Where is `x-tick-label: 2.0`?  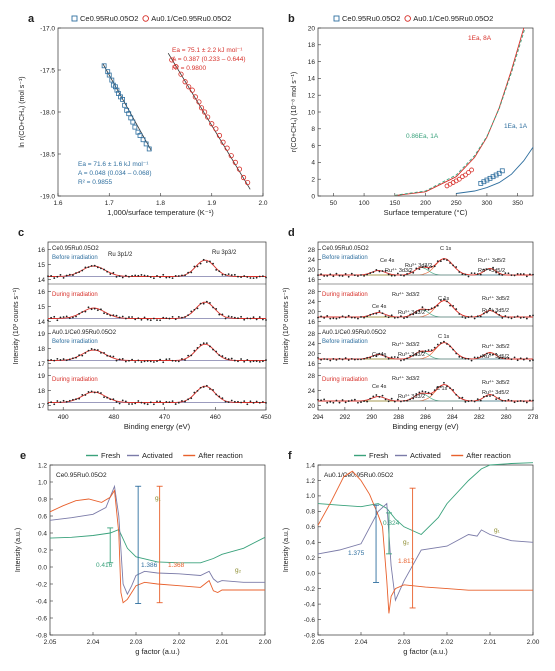
x-tick-label: 2.0 is located at coordinates (262, 203).